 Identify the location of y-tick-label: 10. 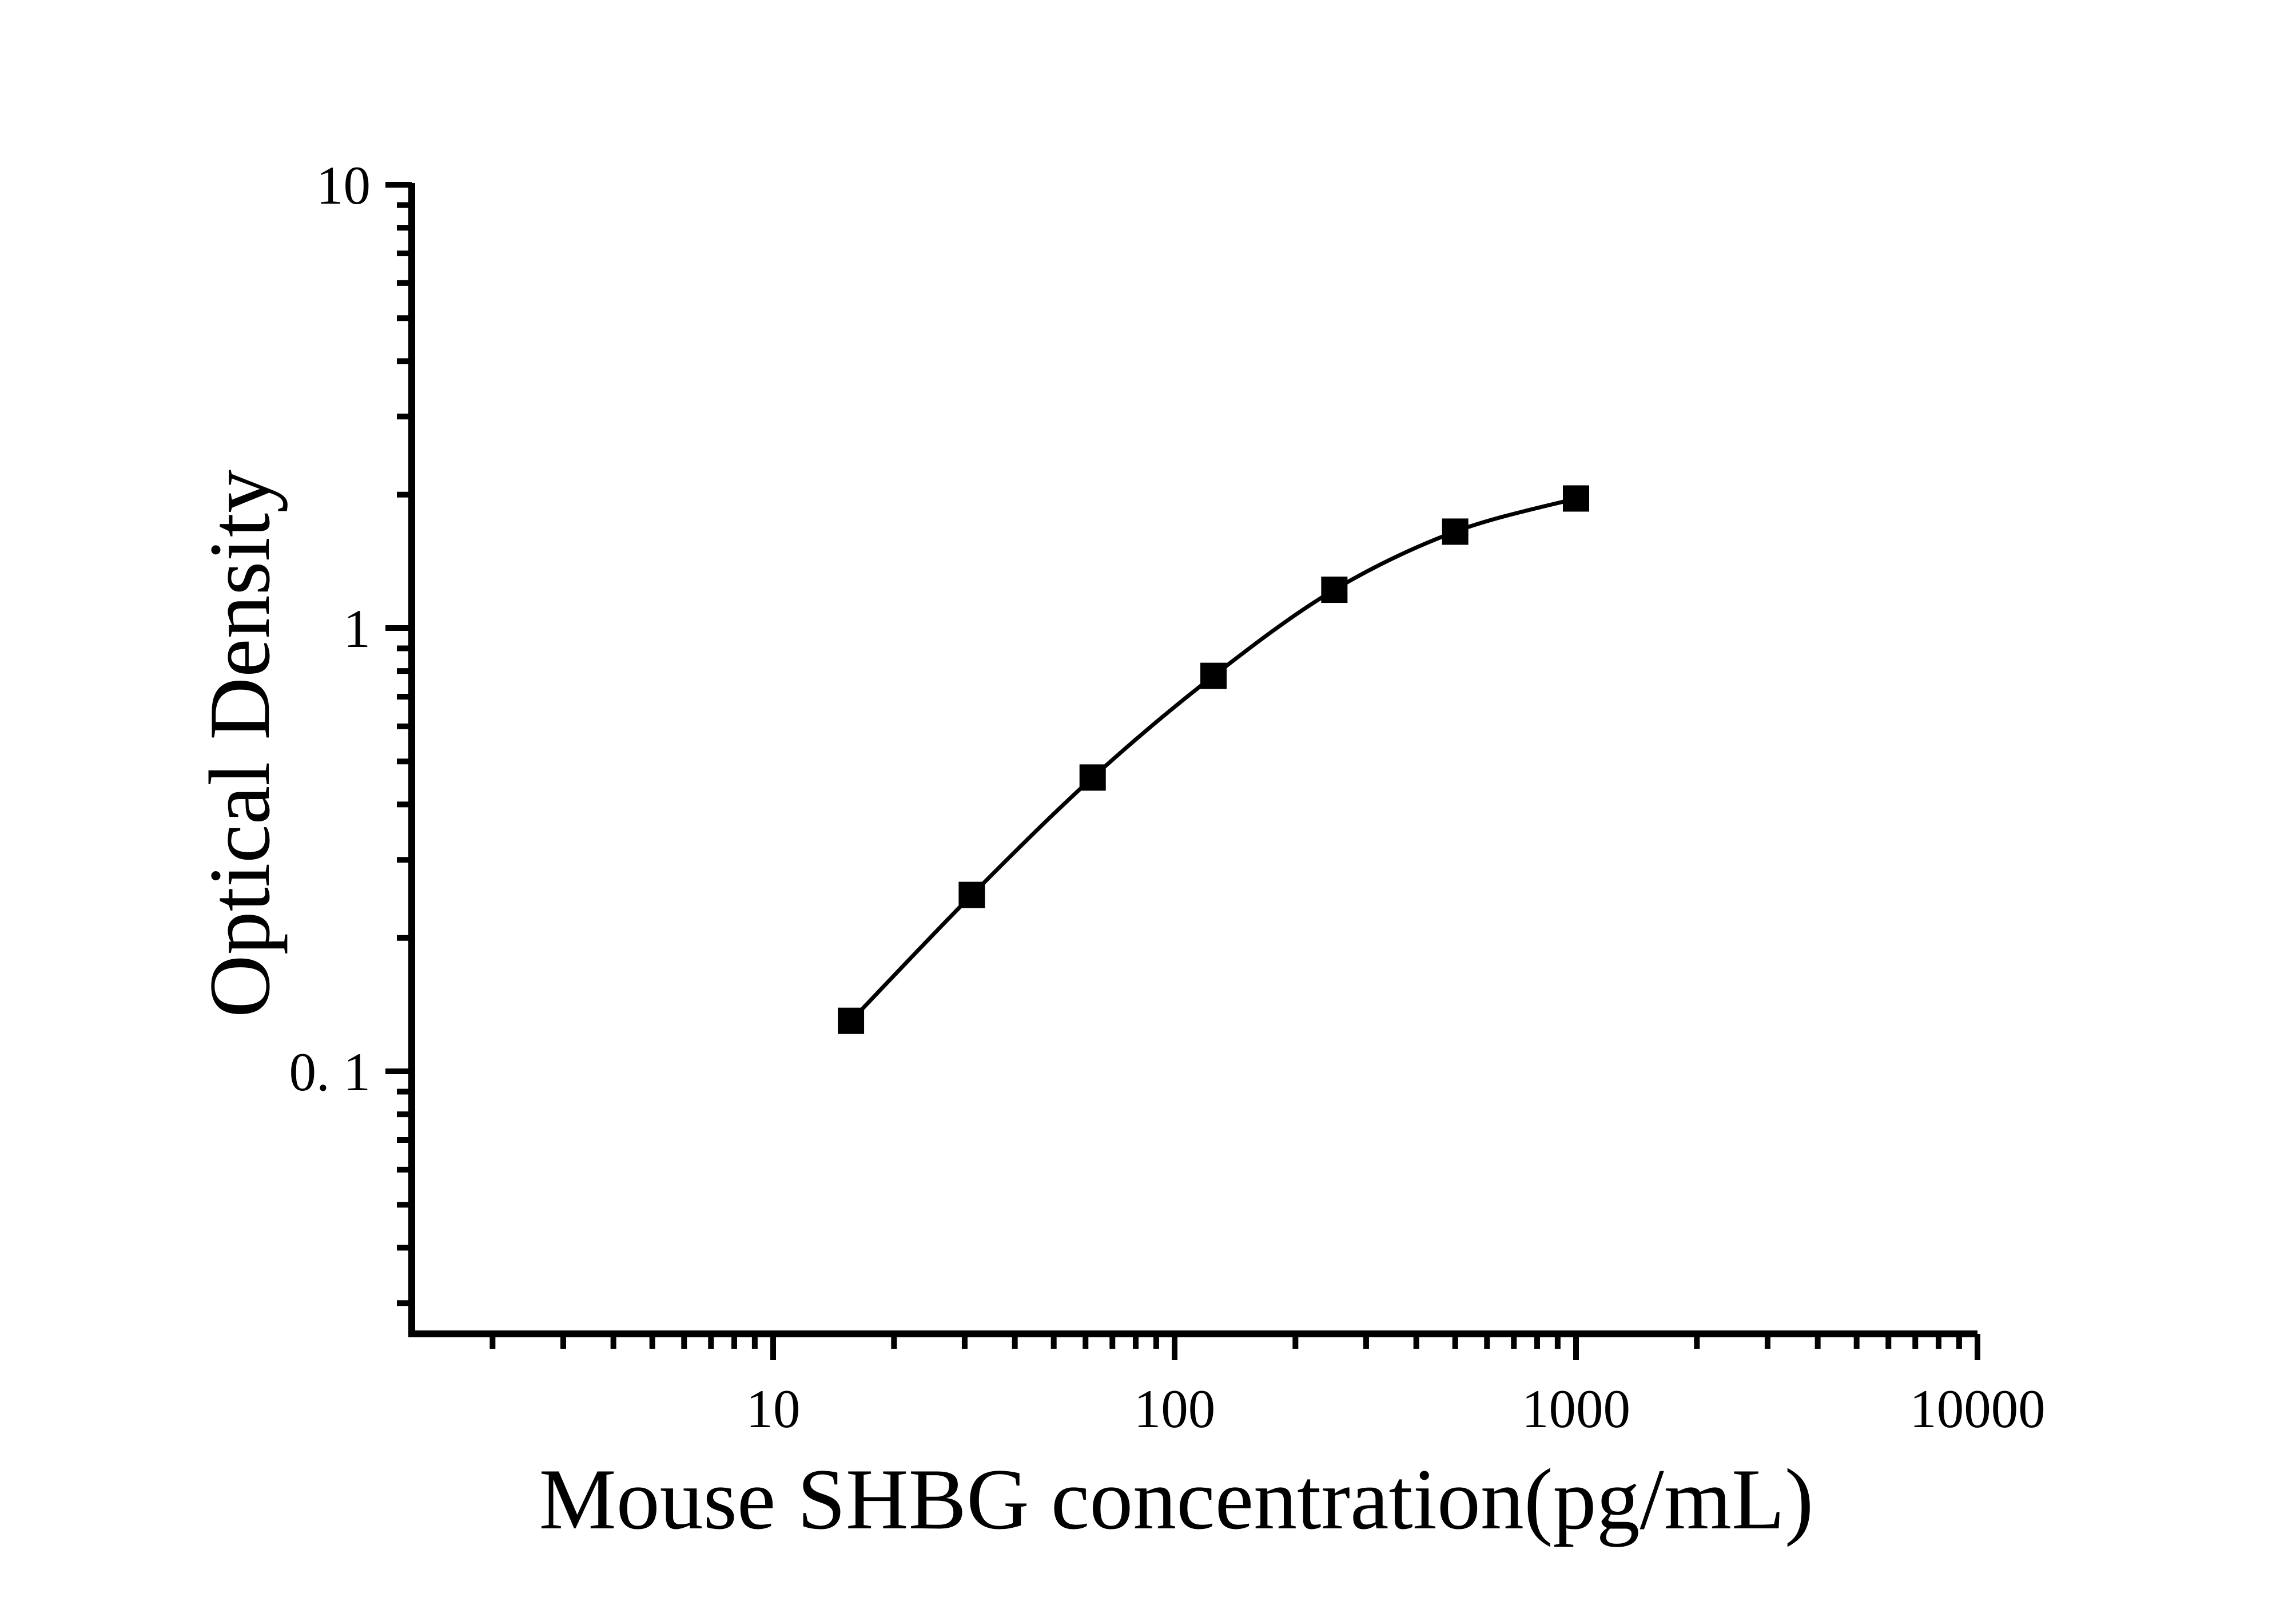
(344, 185).